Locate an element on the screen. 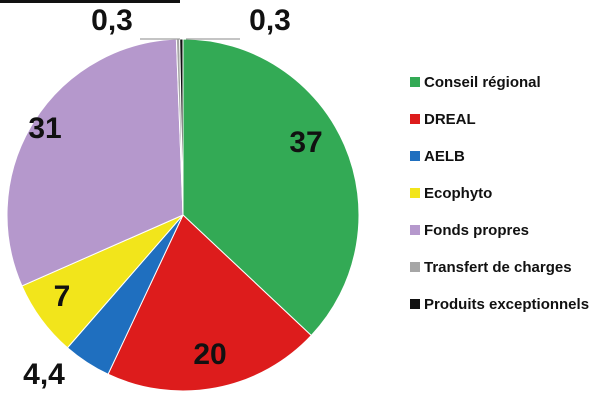  legend-item: Fonds propres is located at coordinates (510, 230).